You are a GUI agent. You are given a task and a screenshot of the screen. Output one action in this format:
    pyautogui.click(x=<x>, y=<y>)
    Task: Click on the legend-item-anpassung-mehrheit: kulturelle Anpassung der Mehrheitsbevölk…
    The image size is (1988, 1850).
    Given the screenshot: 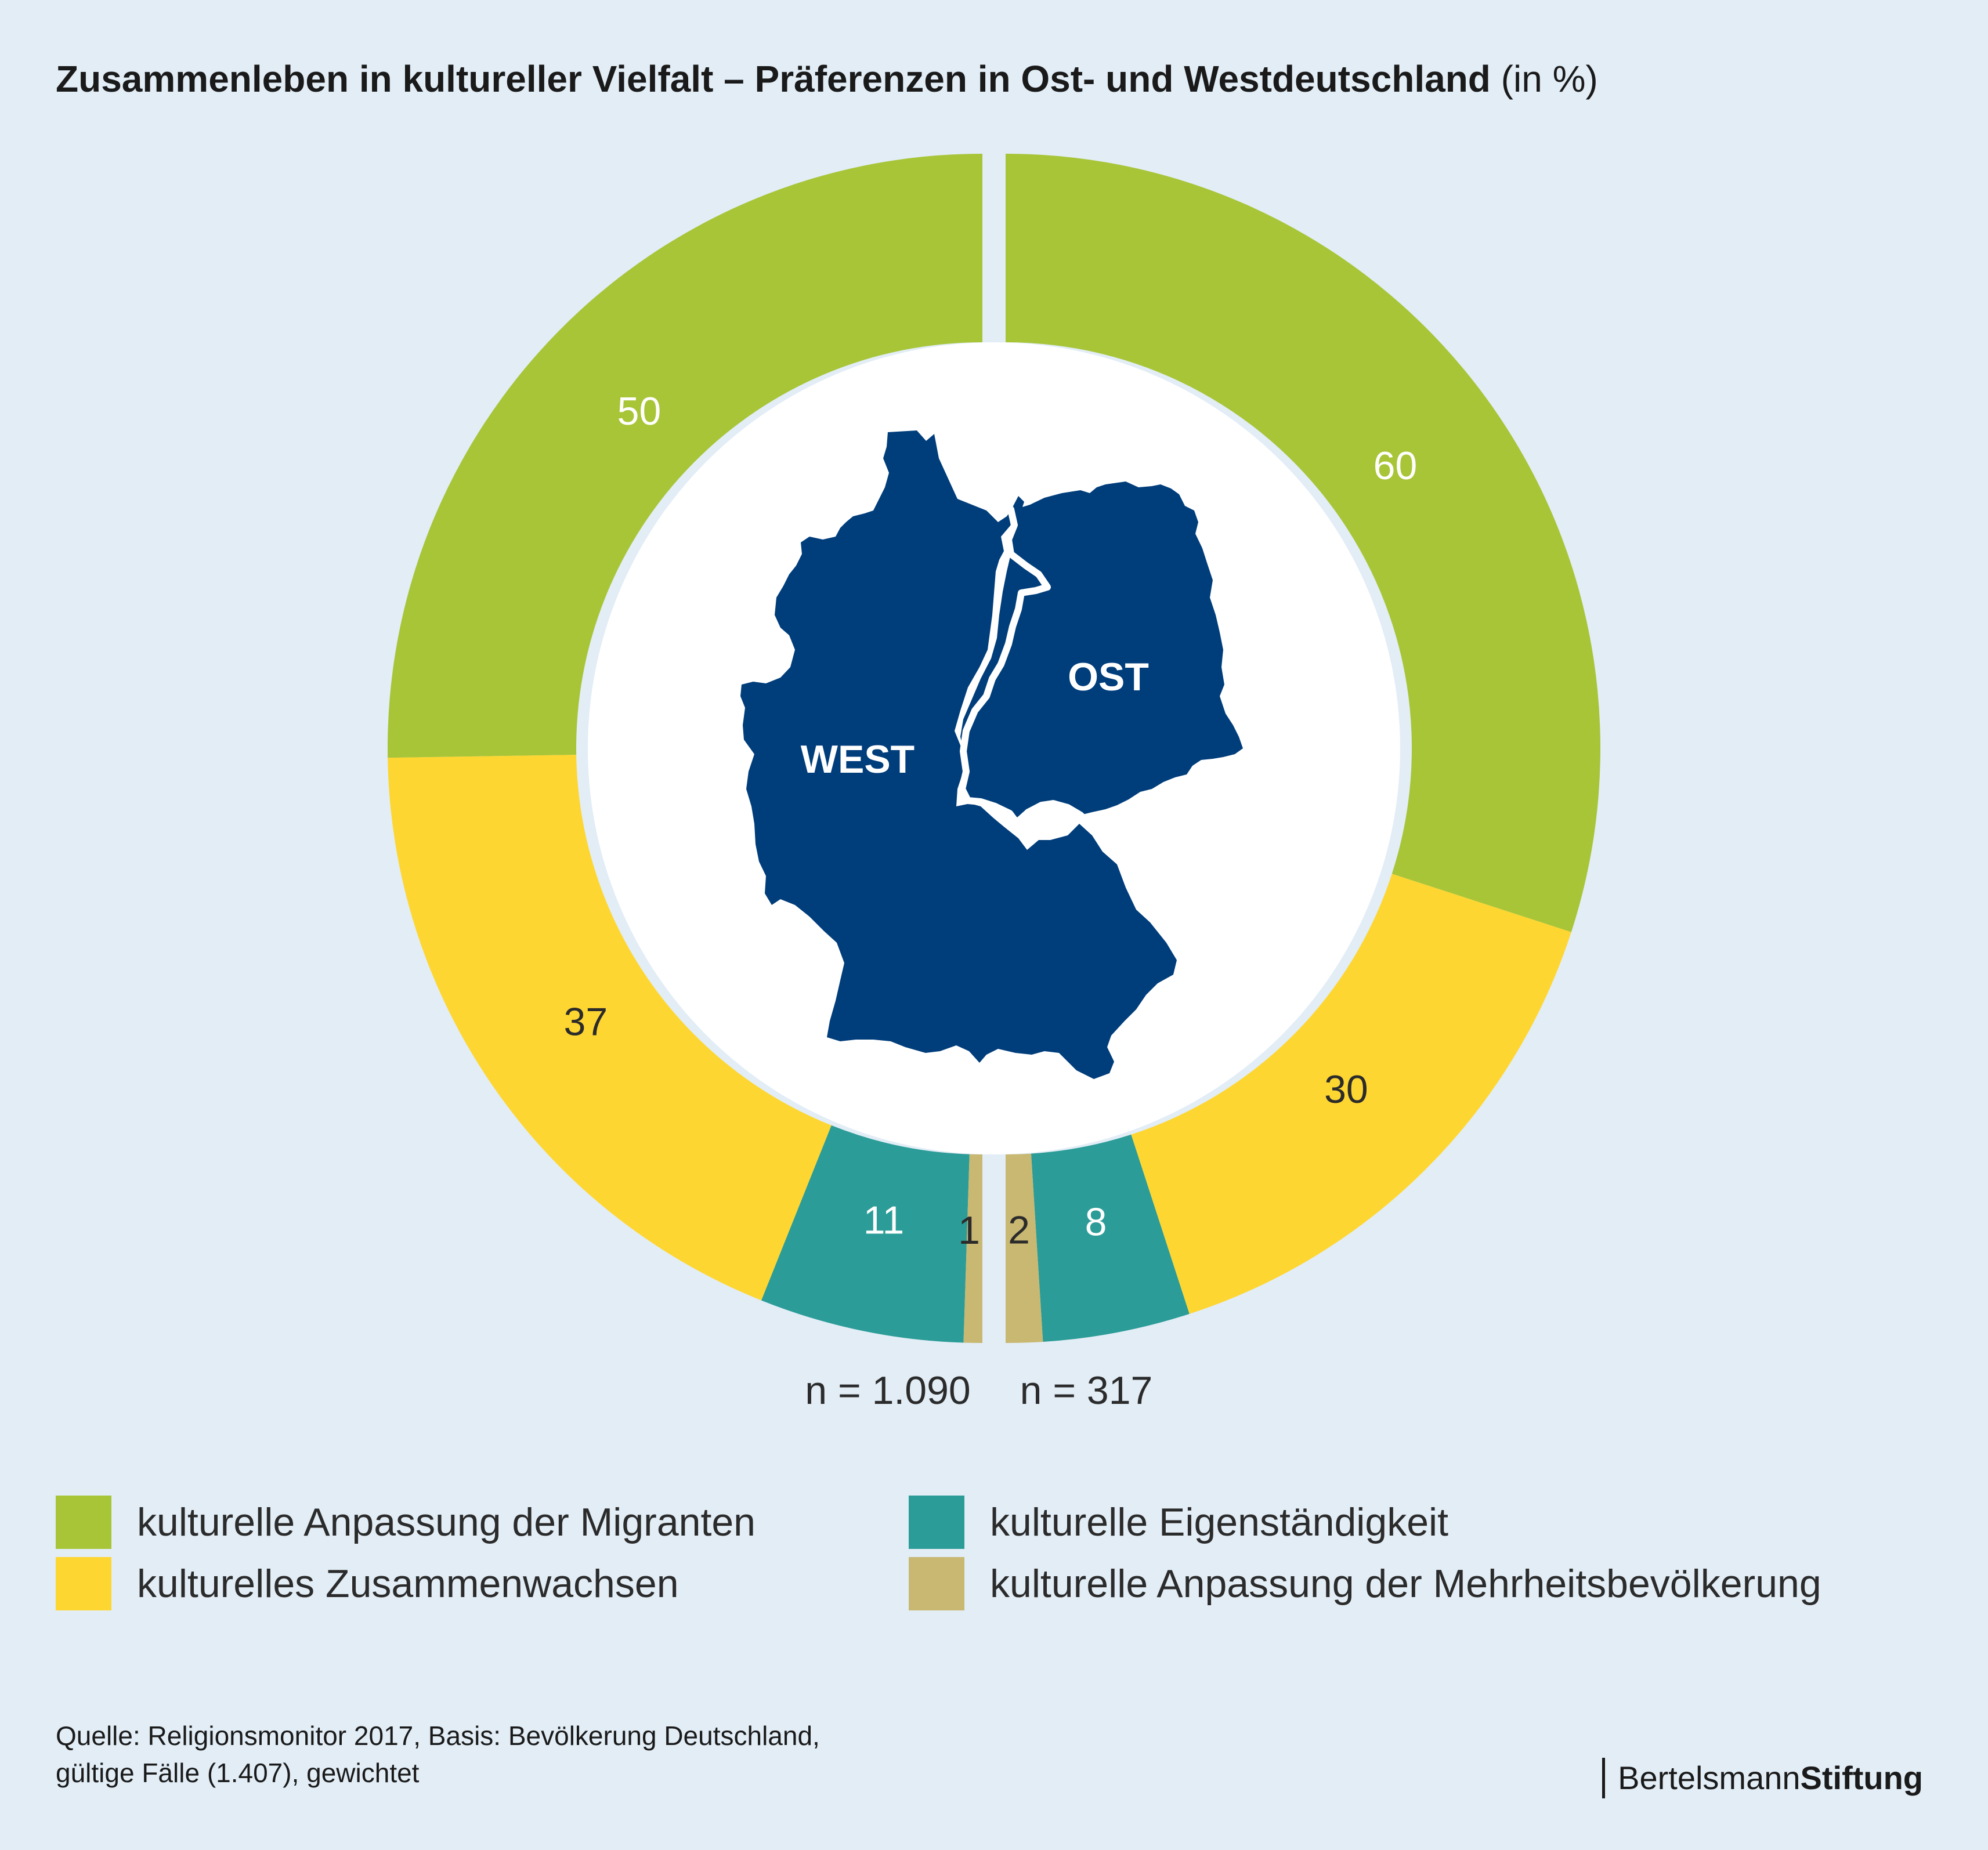 What is the action you would take?
    pyautogui.click(x=1365, y=1583)
    